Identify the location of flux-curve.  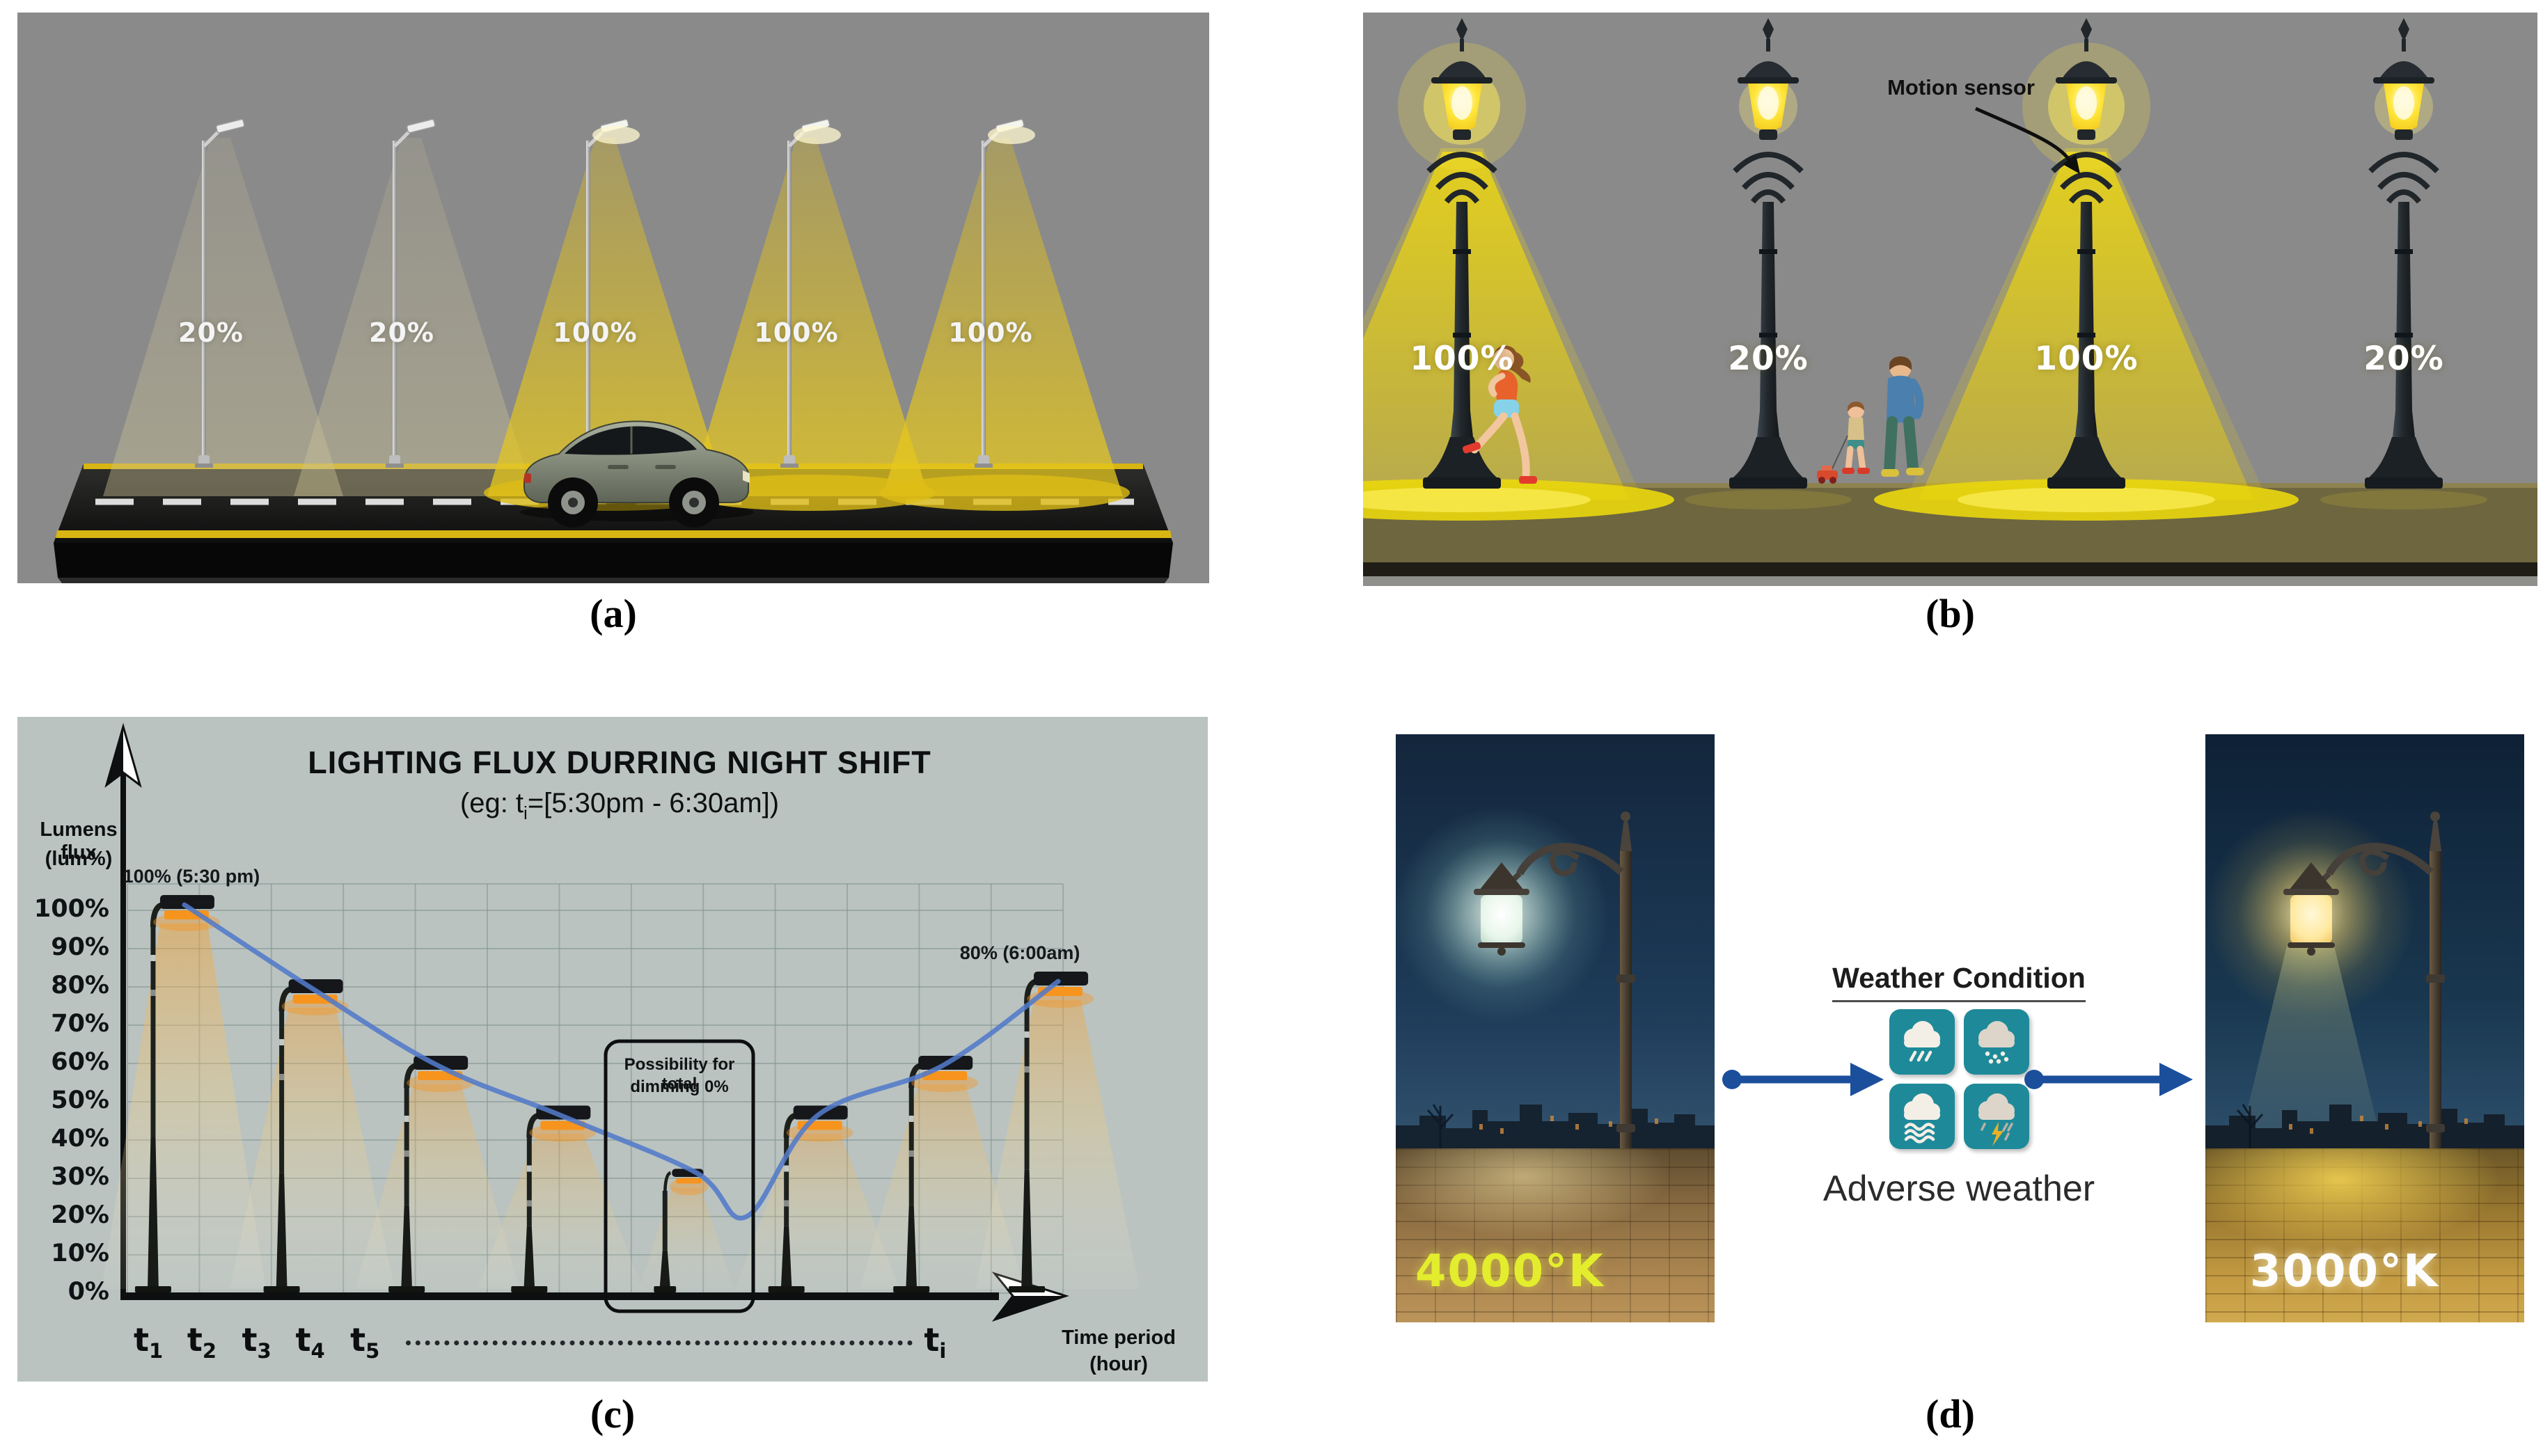
(621, 1061).